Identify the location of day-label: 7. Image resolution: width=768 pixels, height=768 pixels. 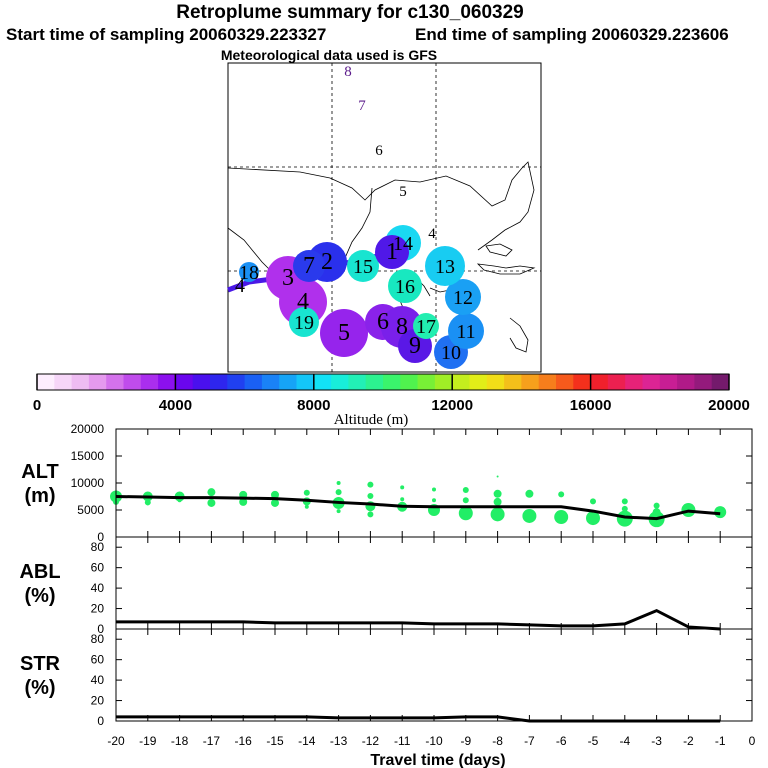
(362, 106).